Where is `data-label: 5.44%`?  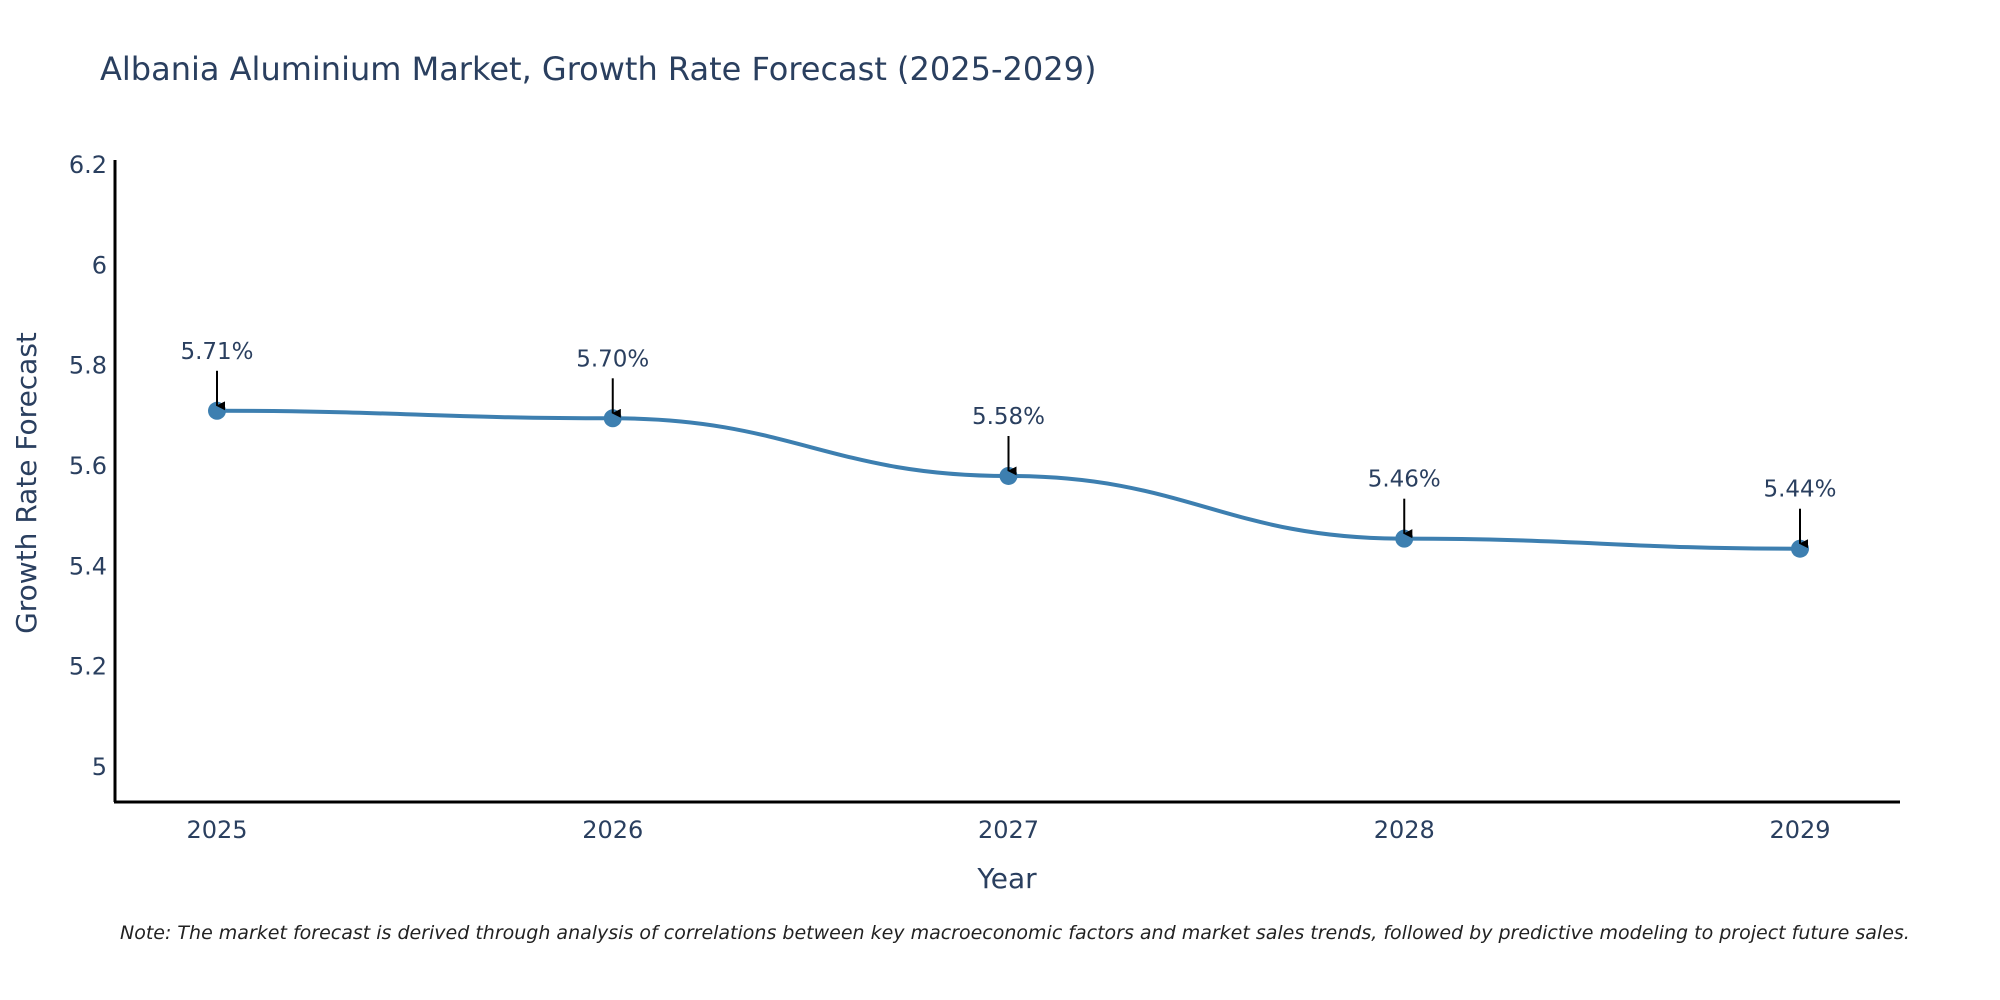 data-label: 5.44% is located at coordinates (1799, 490).